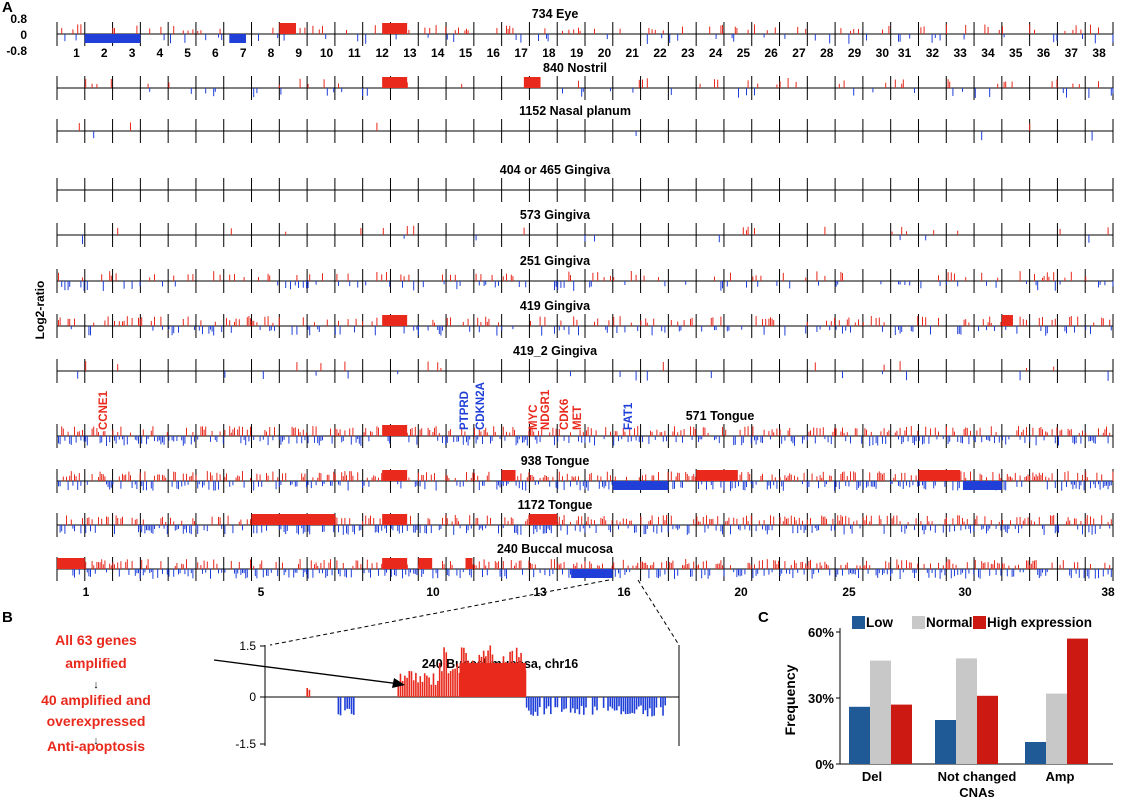 This screenshot has width=1121, height=800. What do you see at coordinates (104, 410) in the screenshot?
I see `gene-label-ccne1: CCNE1` at bounding box center [104, 410].